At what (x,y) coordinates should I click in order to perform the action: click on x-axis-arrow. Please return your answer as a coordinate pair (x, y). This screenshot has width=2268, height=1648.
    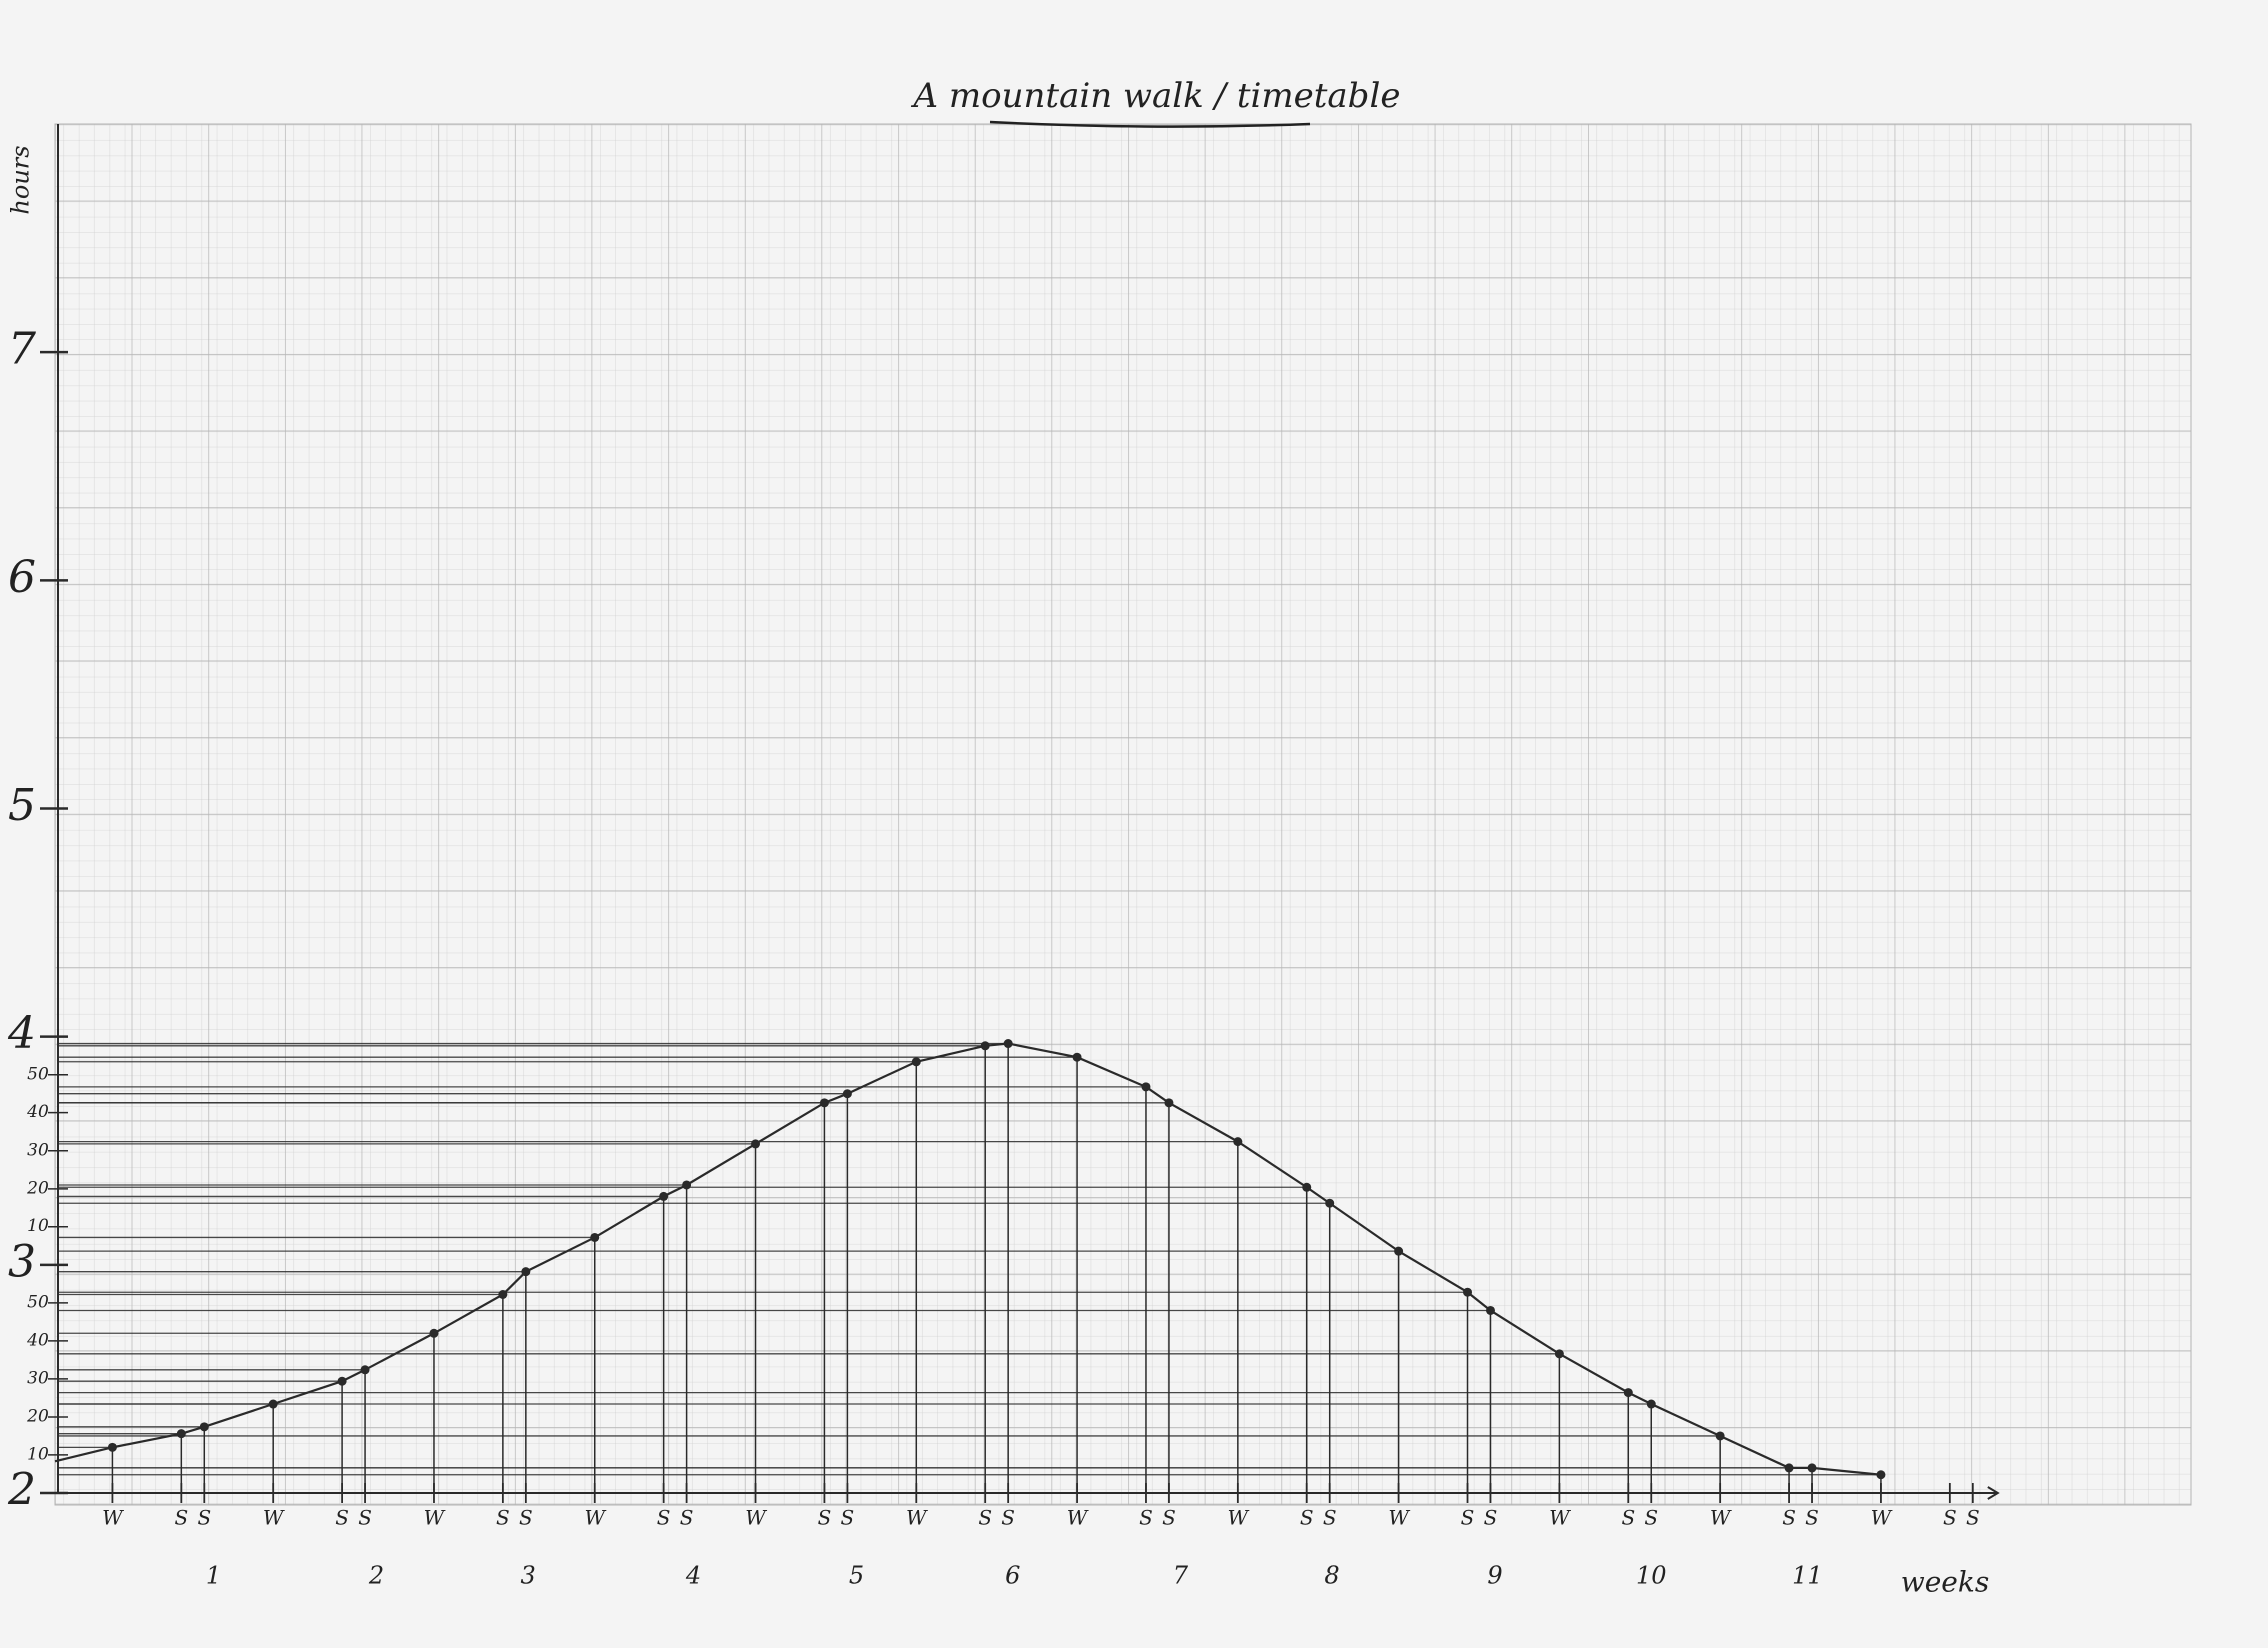
    Looking at the image, I should click on (1993, 1493).